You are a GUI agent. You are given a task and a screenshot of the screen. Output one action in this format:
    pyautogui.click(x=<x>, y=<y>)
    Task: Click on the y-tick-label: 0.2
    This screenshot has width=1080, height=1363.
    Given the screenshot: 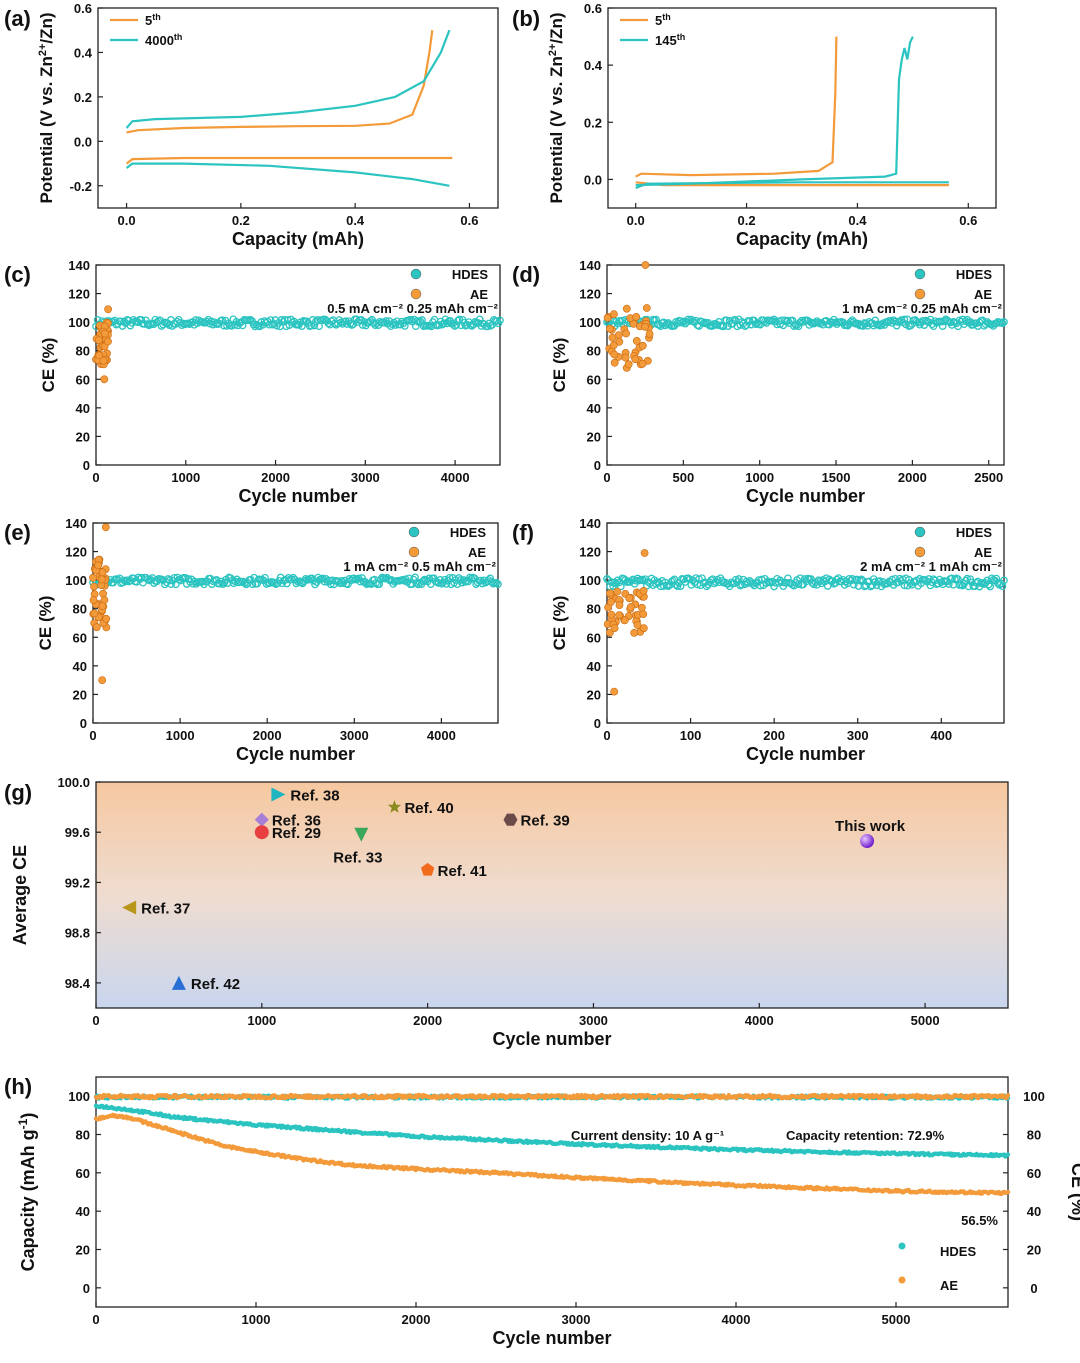 What is the action you would take?
    pyautogui.click(x=83, y=97)
    